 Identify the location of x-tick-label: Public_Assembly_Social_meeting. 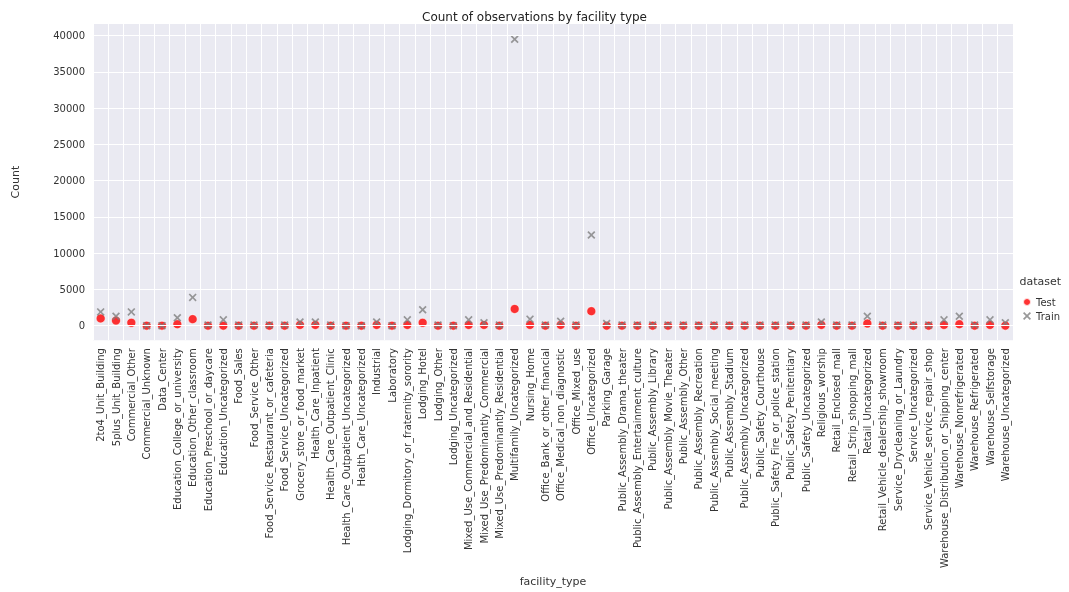
(714, 430).